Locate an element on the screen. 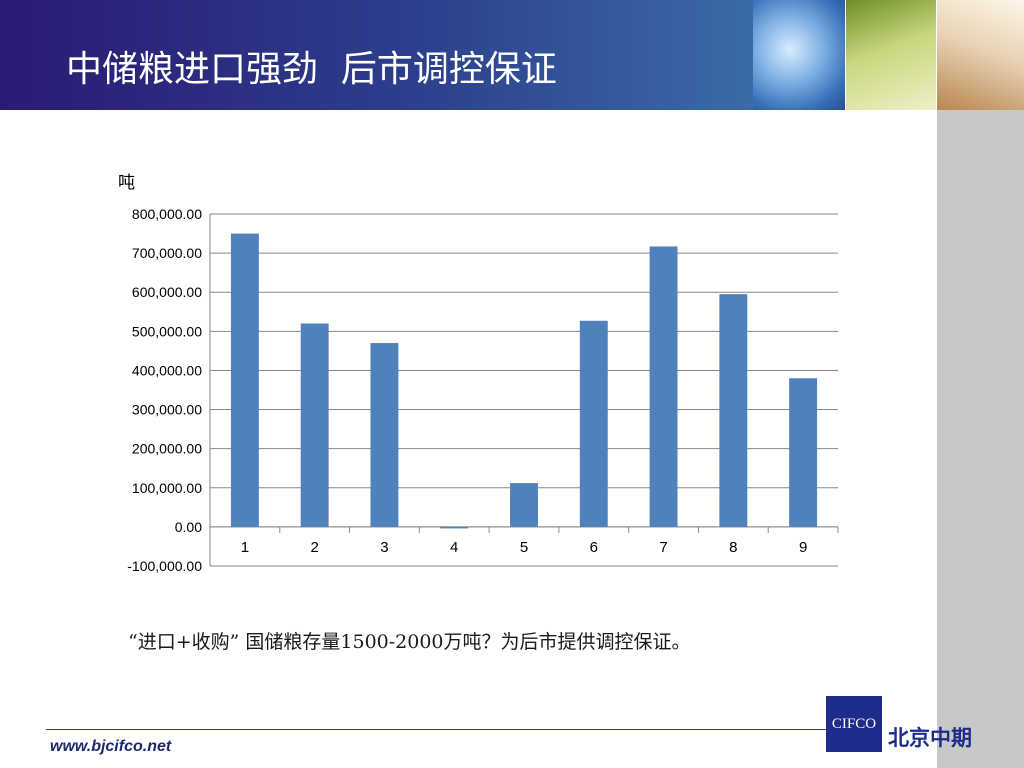  x-tick-label: 9 is located at coordinates (803, 547).